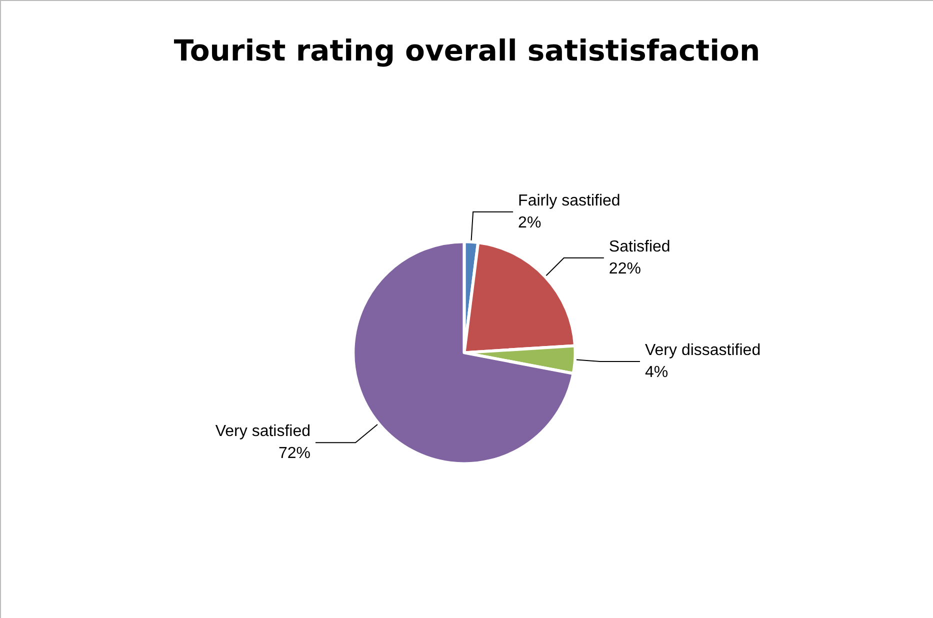 The height and width of the screenshot is (618, 933). What do you see at coordinates (467, 51) in the screenshot?
I see `chart-title: Tourist rating overall satistisfaction` at bounding box center [467, 51].